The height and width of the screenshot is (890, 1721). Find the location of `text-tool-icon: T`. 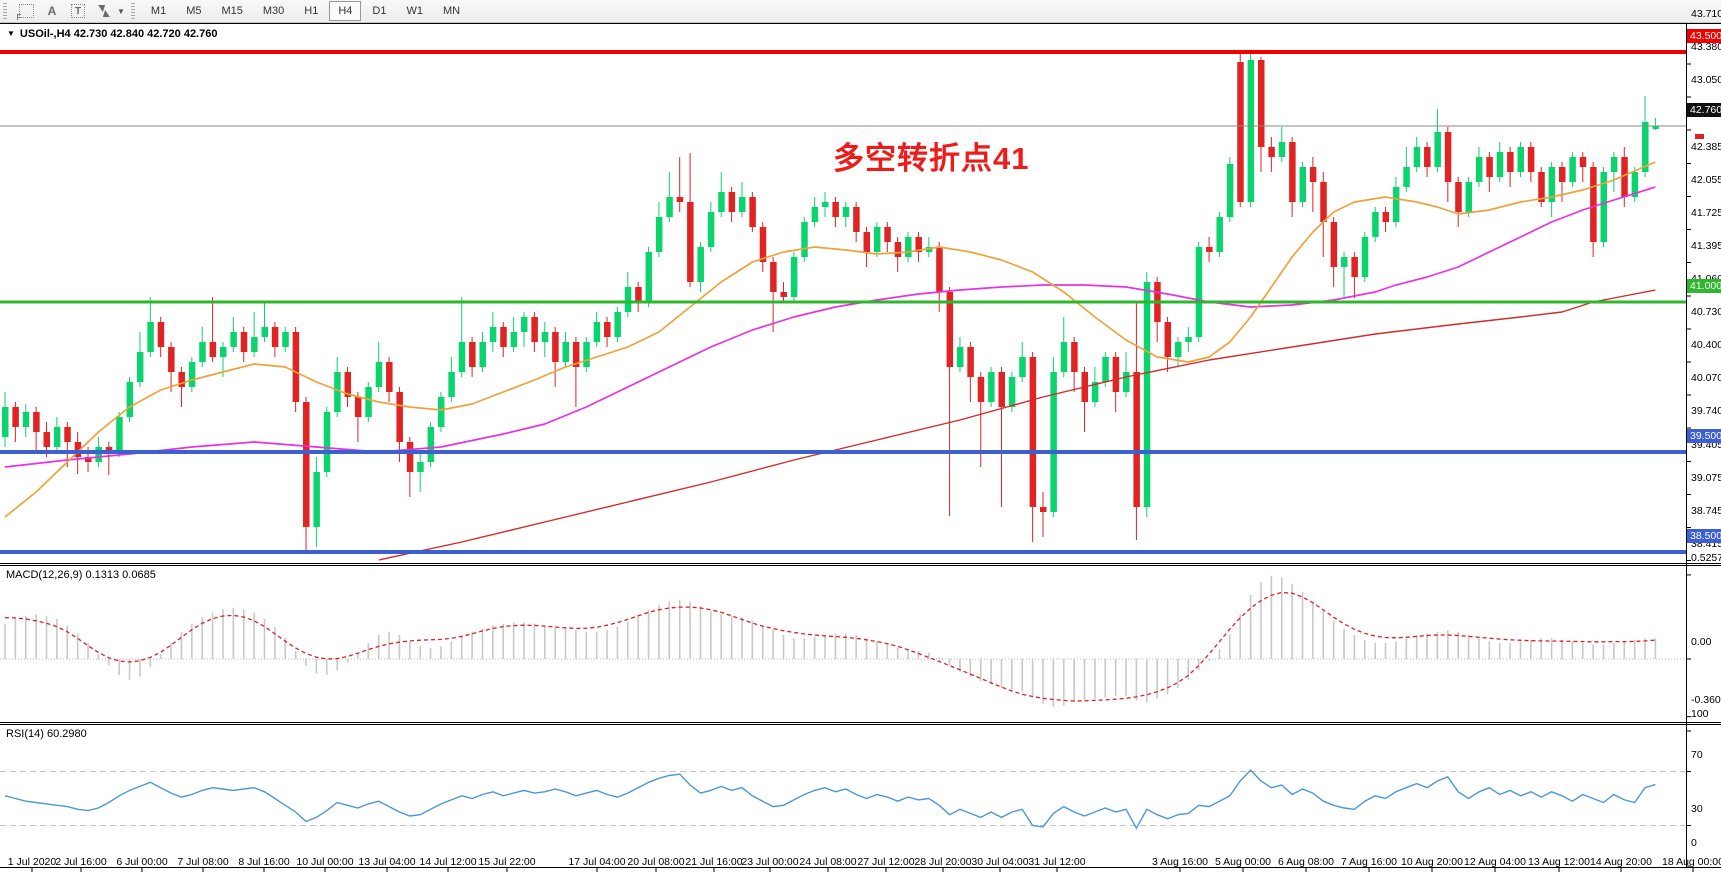

text-tool-icon: T is located at coordinates (78, 11).